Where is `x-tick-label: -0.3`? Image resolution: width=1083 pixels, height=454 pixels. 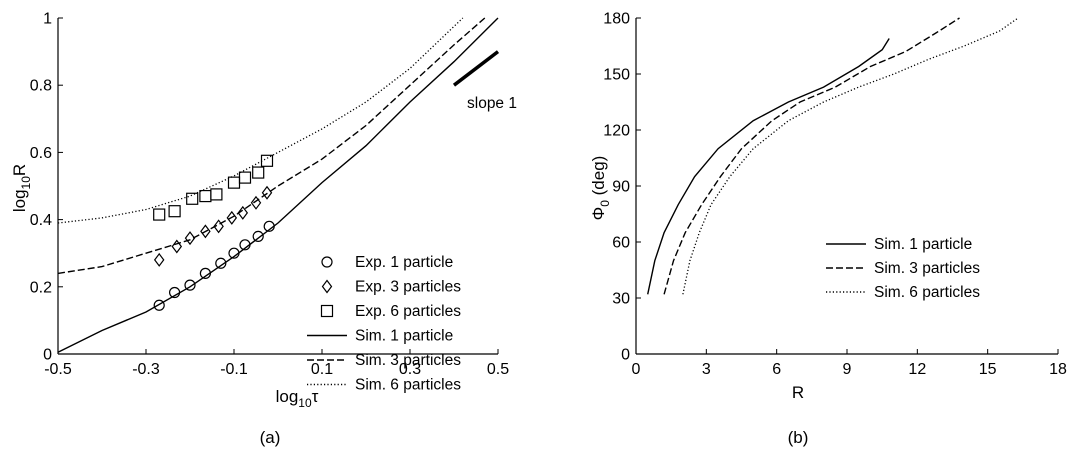 x-tick-label: -0.3 is located at coordinates (146, 369).